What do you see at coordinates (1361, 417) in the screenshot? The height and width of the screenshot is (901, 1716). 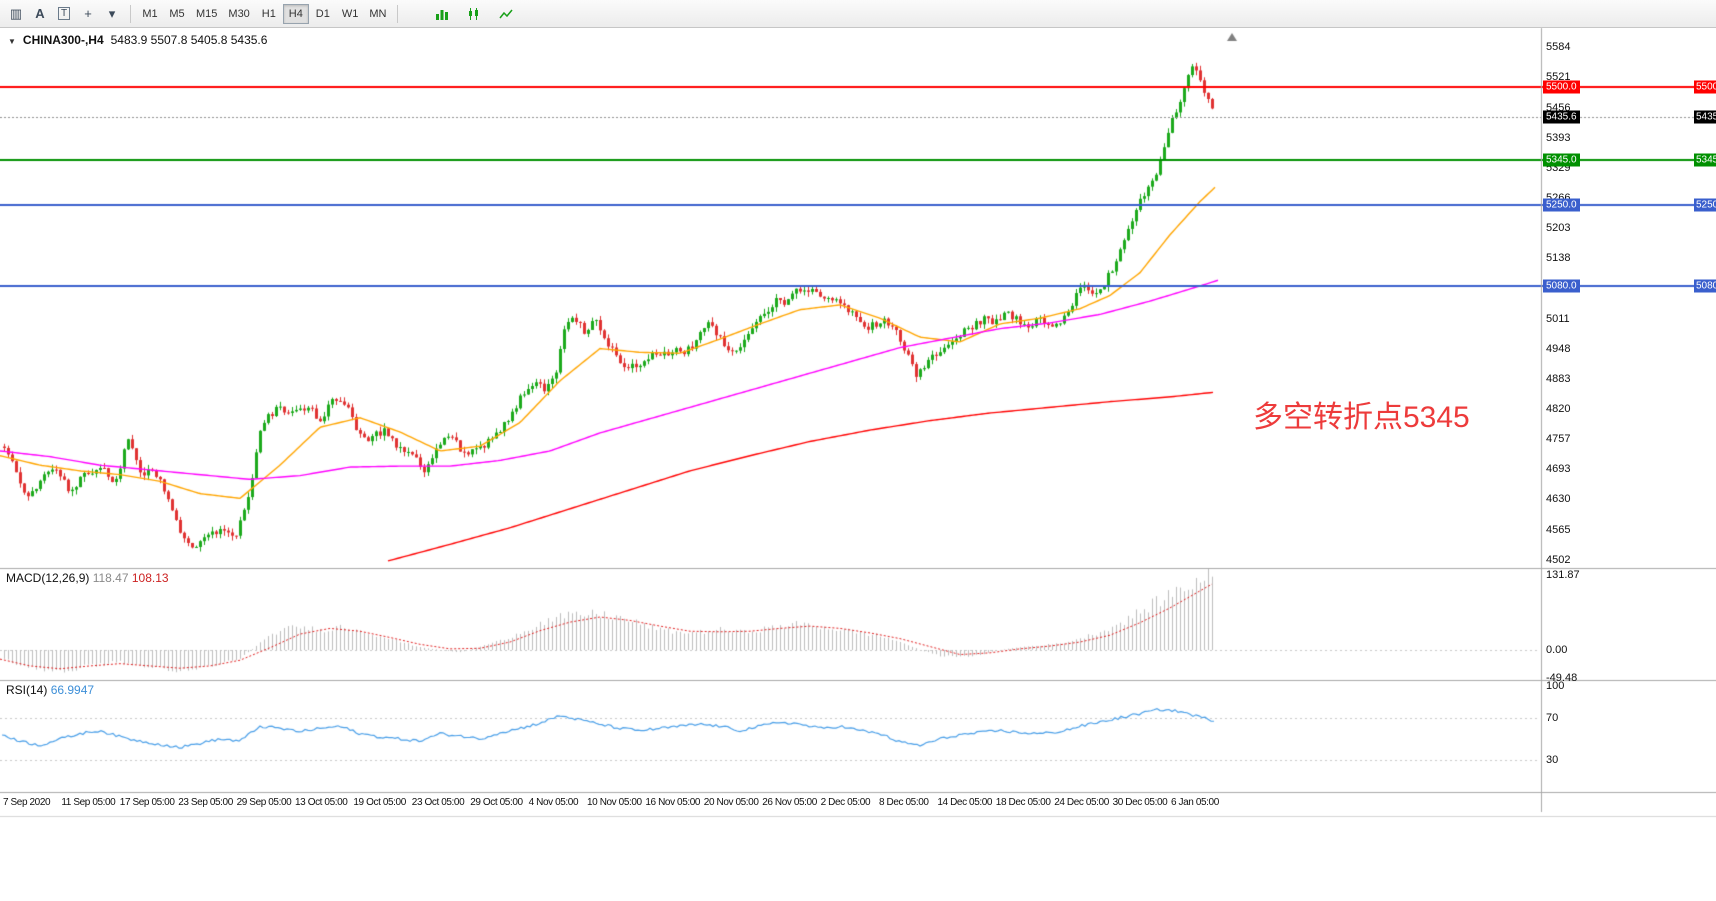 I see `annotation-text: 多空转折点5345` at bounding box center [1361, 417].